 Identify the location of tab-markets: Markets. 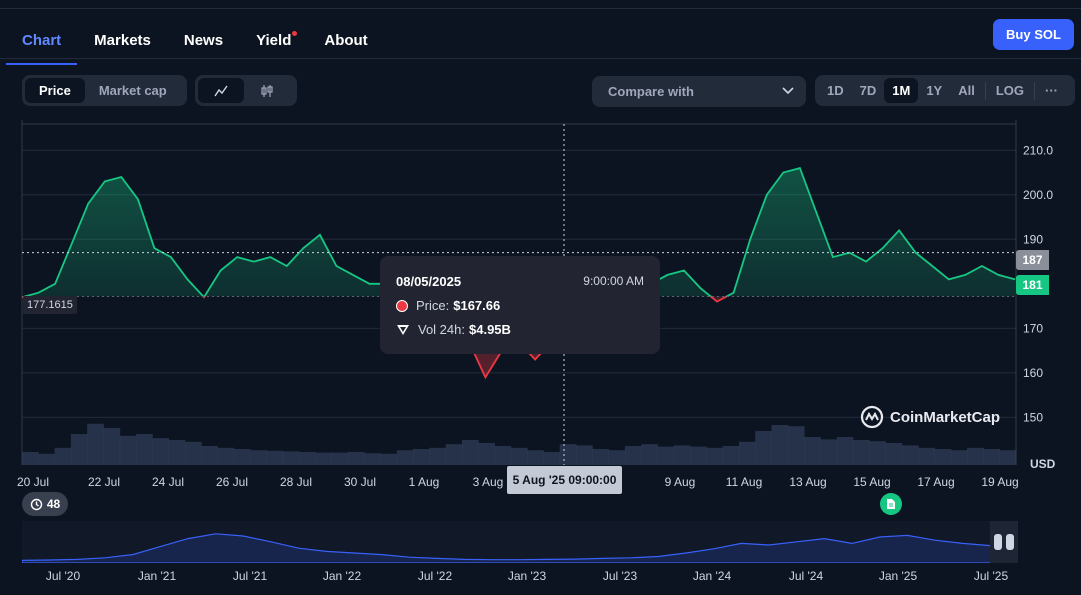
(122, 40).